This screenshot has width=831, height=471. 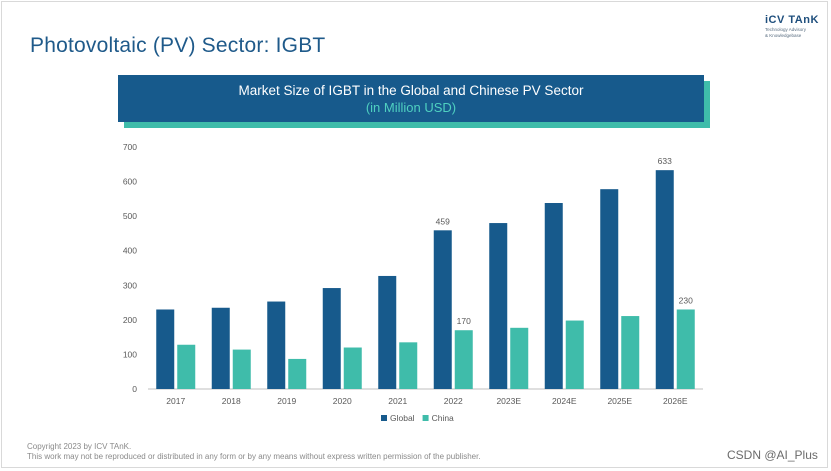 What do you see at coordinates (165, 349) in the screenshot?
I see `bar-global-2017` at bounding box center [165, 349].